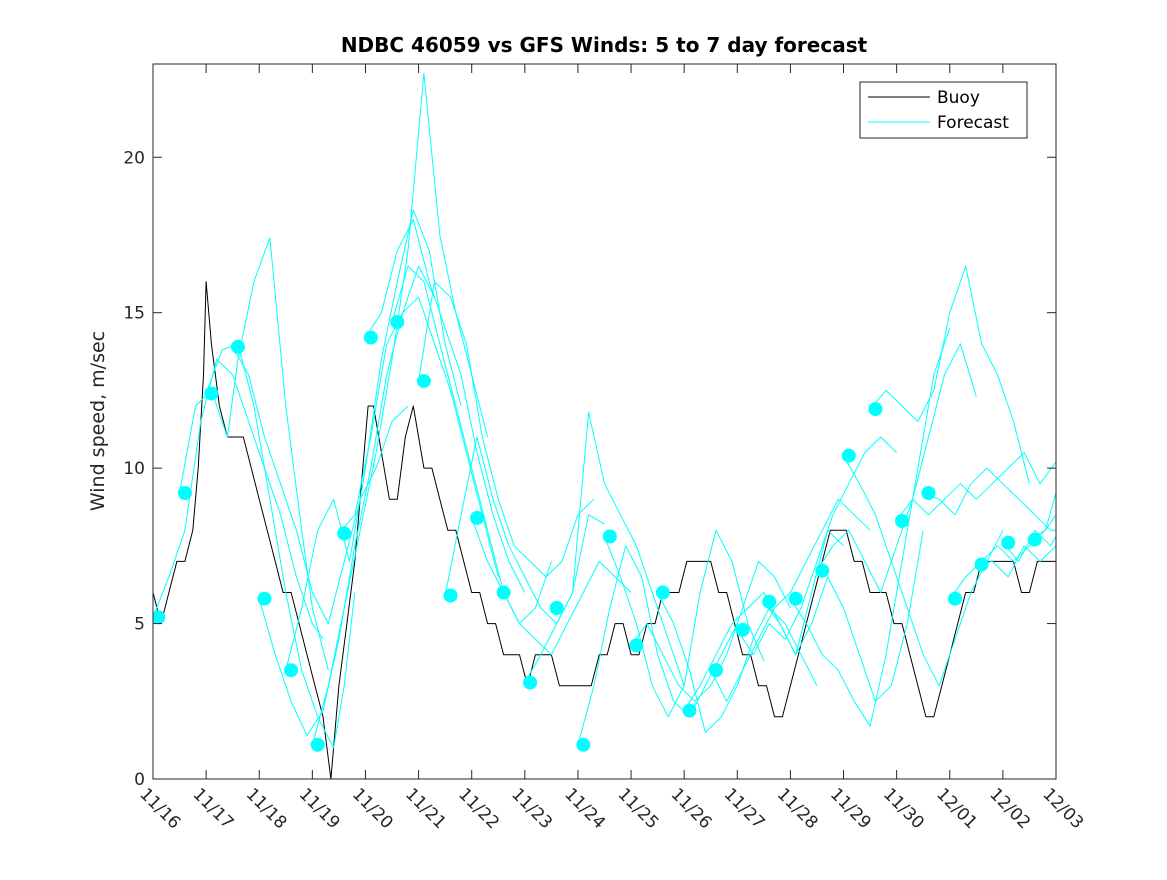  What do you see at coordinates (134, 469) in the screenshot?
I see `y-tick-label: 10` at bounding box center [134, 469].